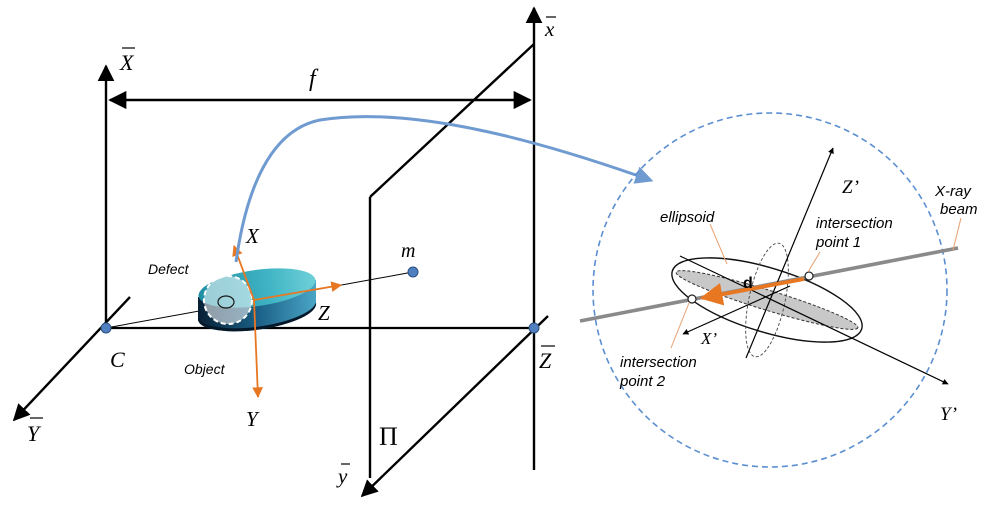 Image resolution: width=996 pixels, height=510 pixels. Describe the element at coordinates (71, 359) in the screenshot. I see `y-bar-axis` at that location.